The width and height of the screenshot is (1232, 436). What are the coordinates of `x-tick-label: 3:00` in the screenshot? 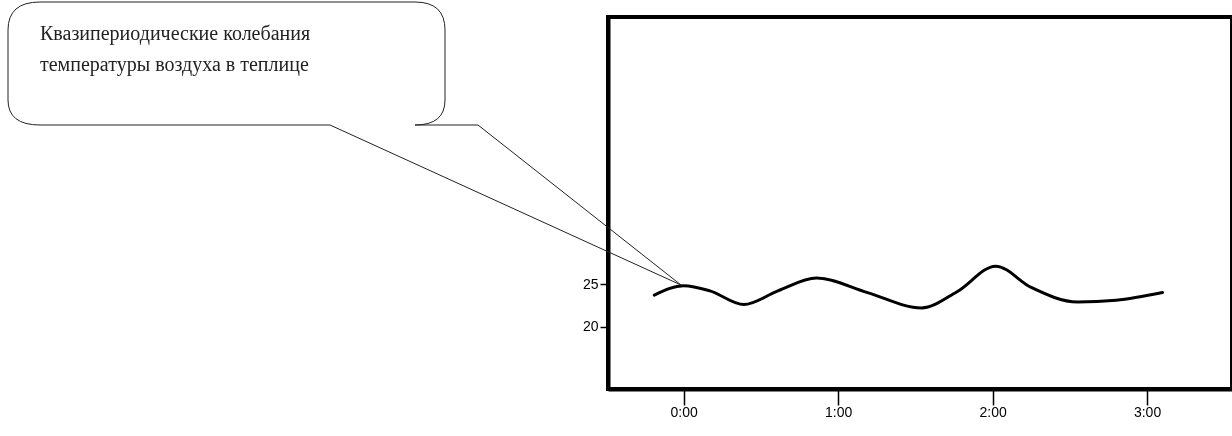 It's located at (1147, 411).